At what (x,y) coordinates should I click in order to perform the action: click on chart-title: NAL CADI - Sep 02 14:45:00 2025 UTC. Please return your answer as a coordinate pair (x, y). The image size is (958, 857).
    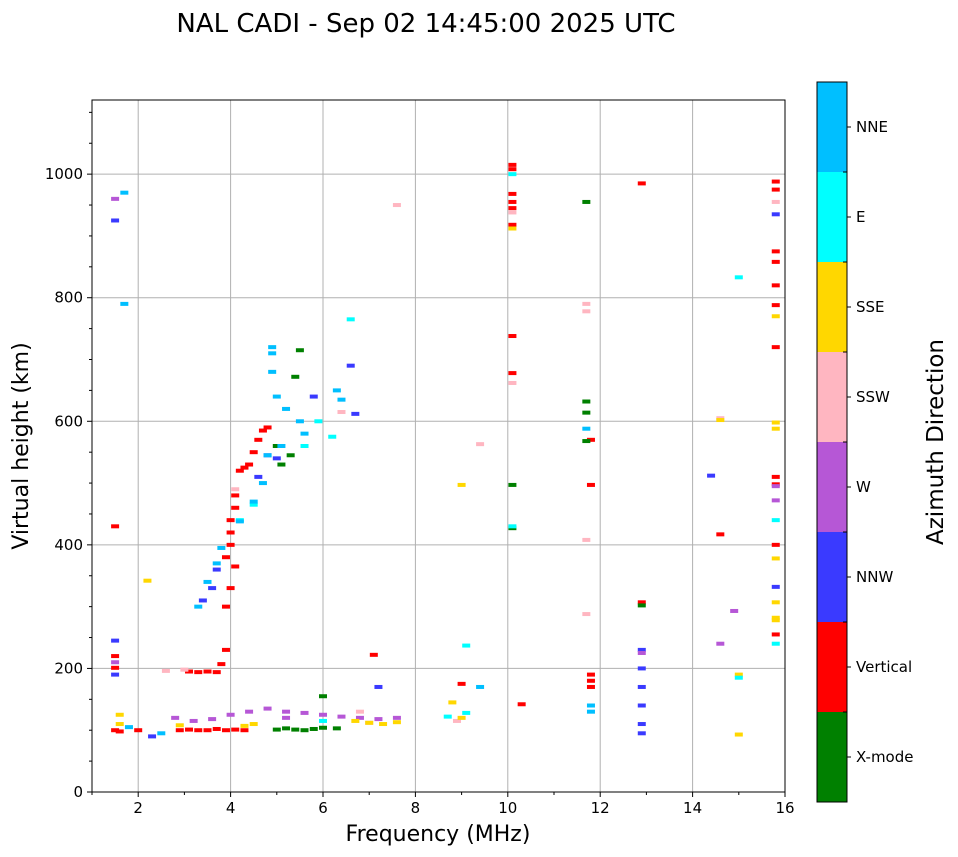
    Looking at the image, I should click on (425, 24).